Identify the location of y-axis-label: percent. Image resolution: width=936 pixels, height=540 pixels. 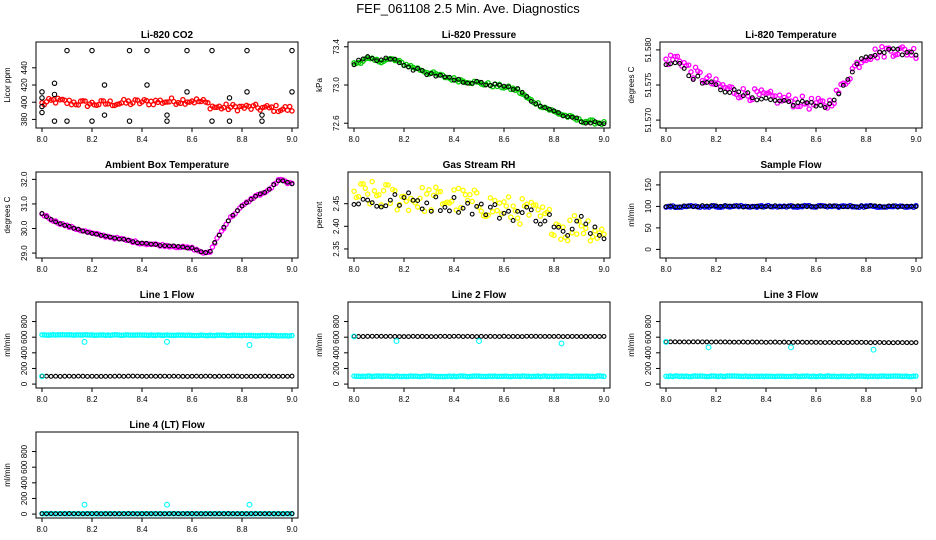
(319, 214).